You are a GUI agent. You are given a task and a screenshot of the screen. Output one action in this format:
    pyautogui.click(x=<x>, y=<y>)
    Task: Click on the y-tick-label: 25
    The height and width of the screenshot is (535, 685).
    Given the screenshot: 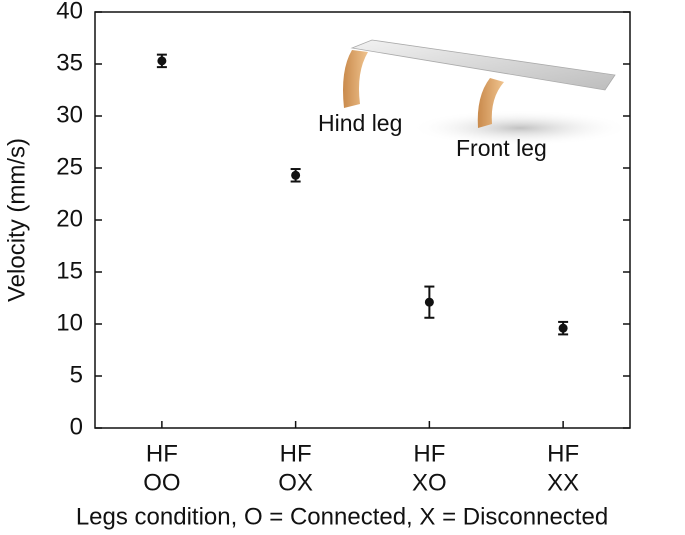 What is the action you would take?
    pyautogui.click(x=69, y=166)
    